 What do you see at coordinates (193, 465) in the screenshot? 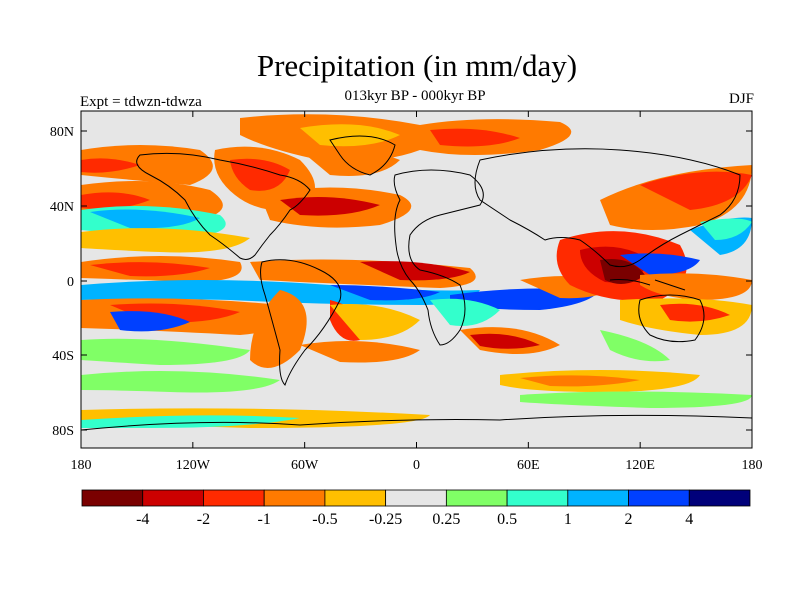
I see `lon-label: 120W` at bounding box center [193, 465].